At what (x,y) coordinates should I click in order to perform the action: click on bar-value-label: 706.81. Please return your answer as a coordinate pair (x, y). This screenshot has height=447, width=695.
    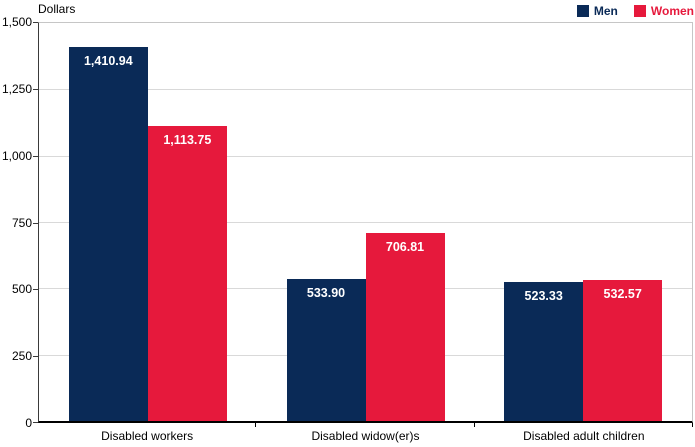
    Looking at the image, I should click on (405, 247).